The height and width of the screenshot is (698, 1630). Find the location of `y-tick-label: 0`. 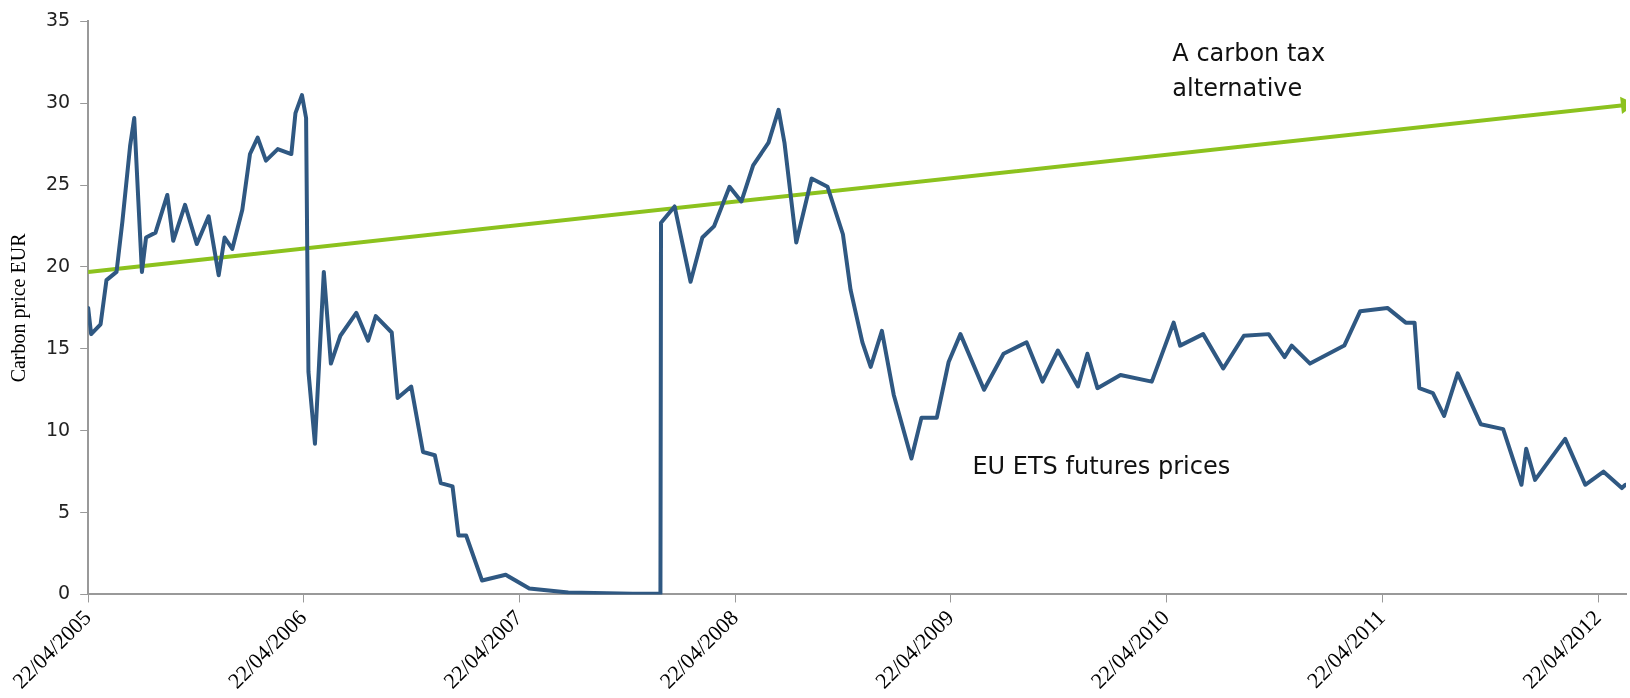

y-tick-label: 0 is located at coordinates (64, 592).